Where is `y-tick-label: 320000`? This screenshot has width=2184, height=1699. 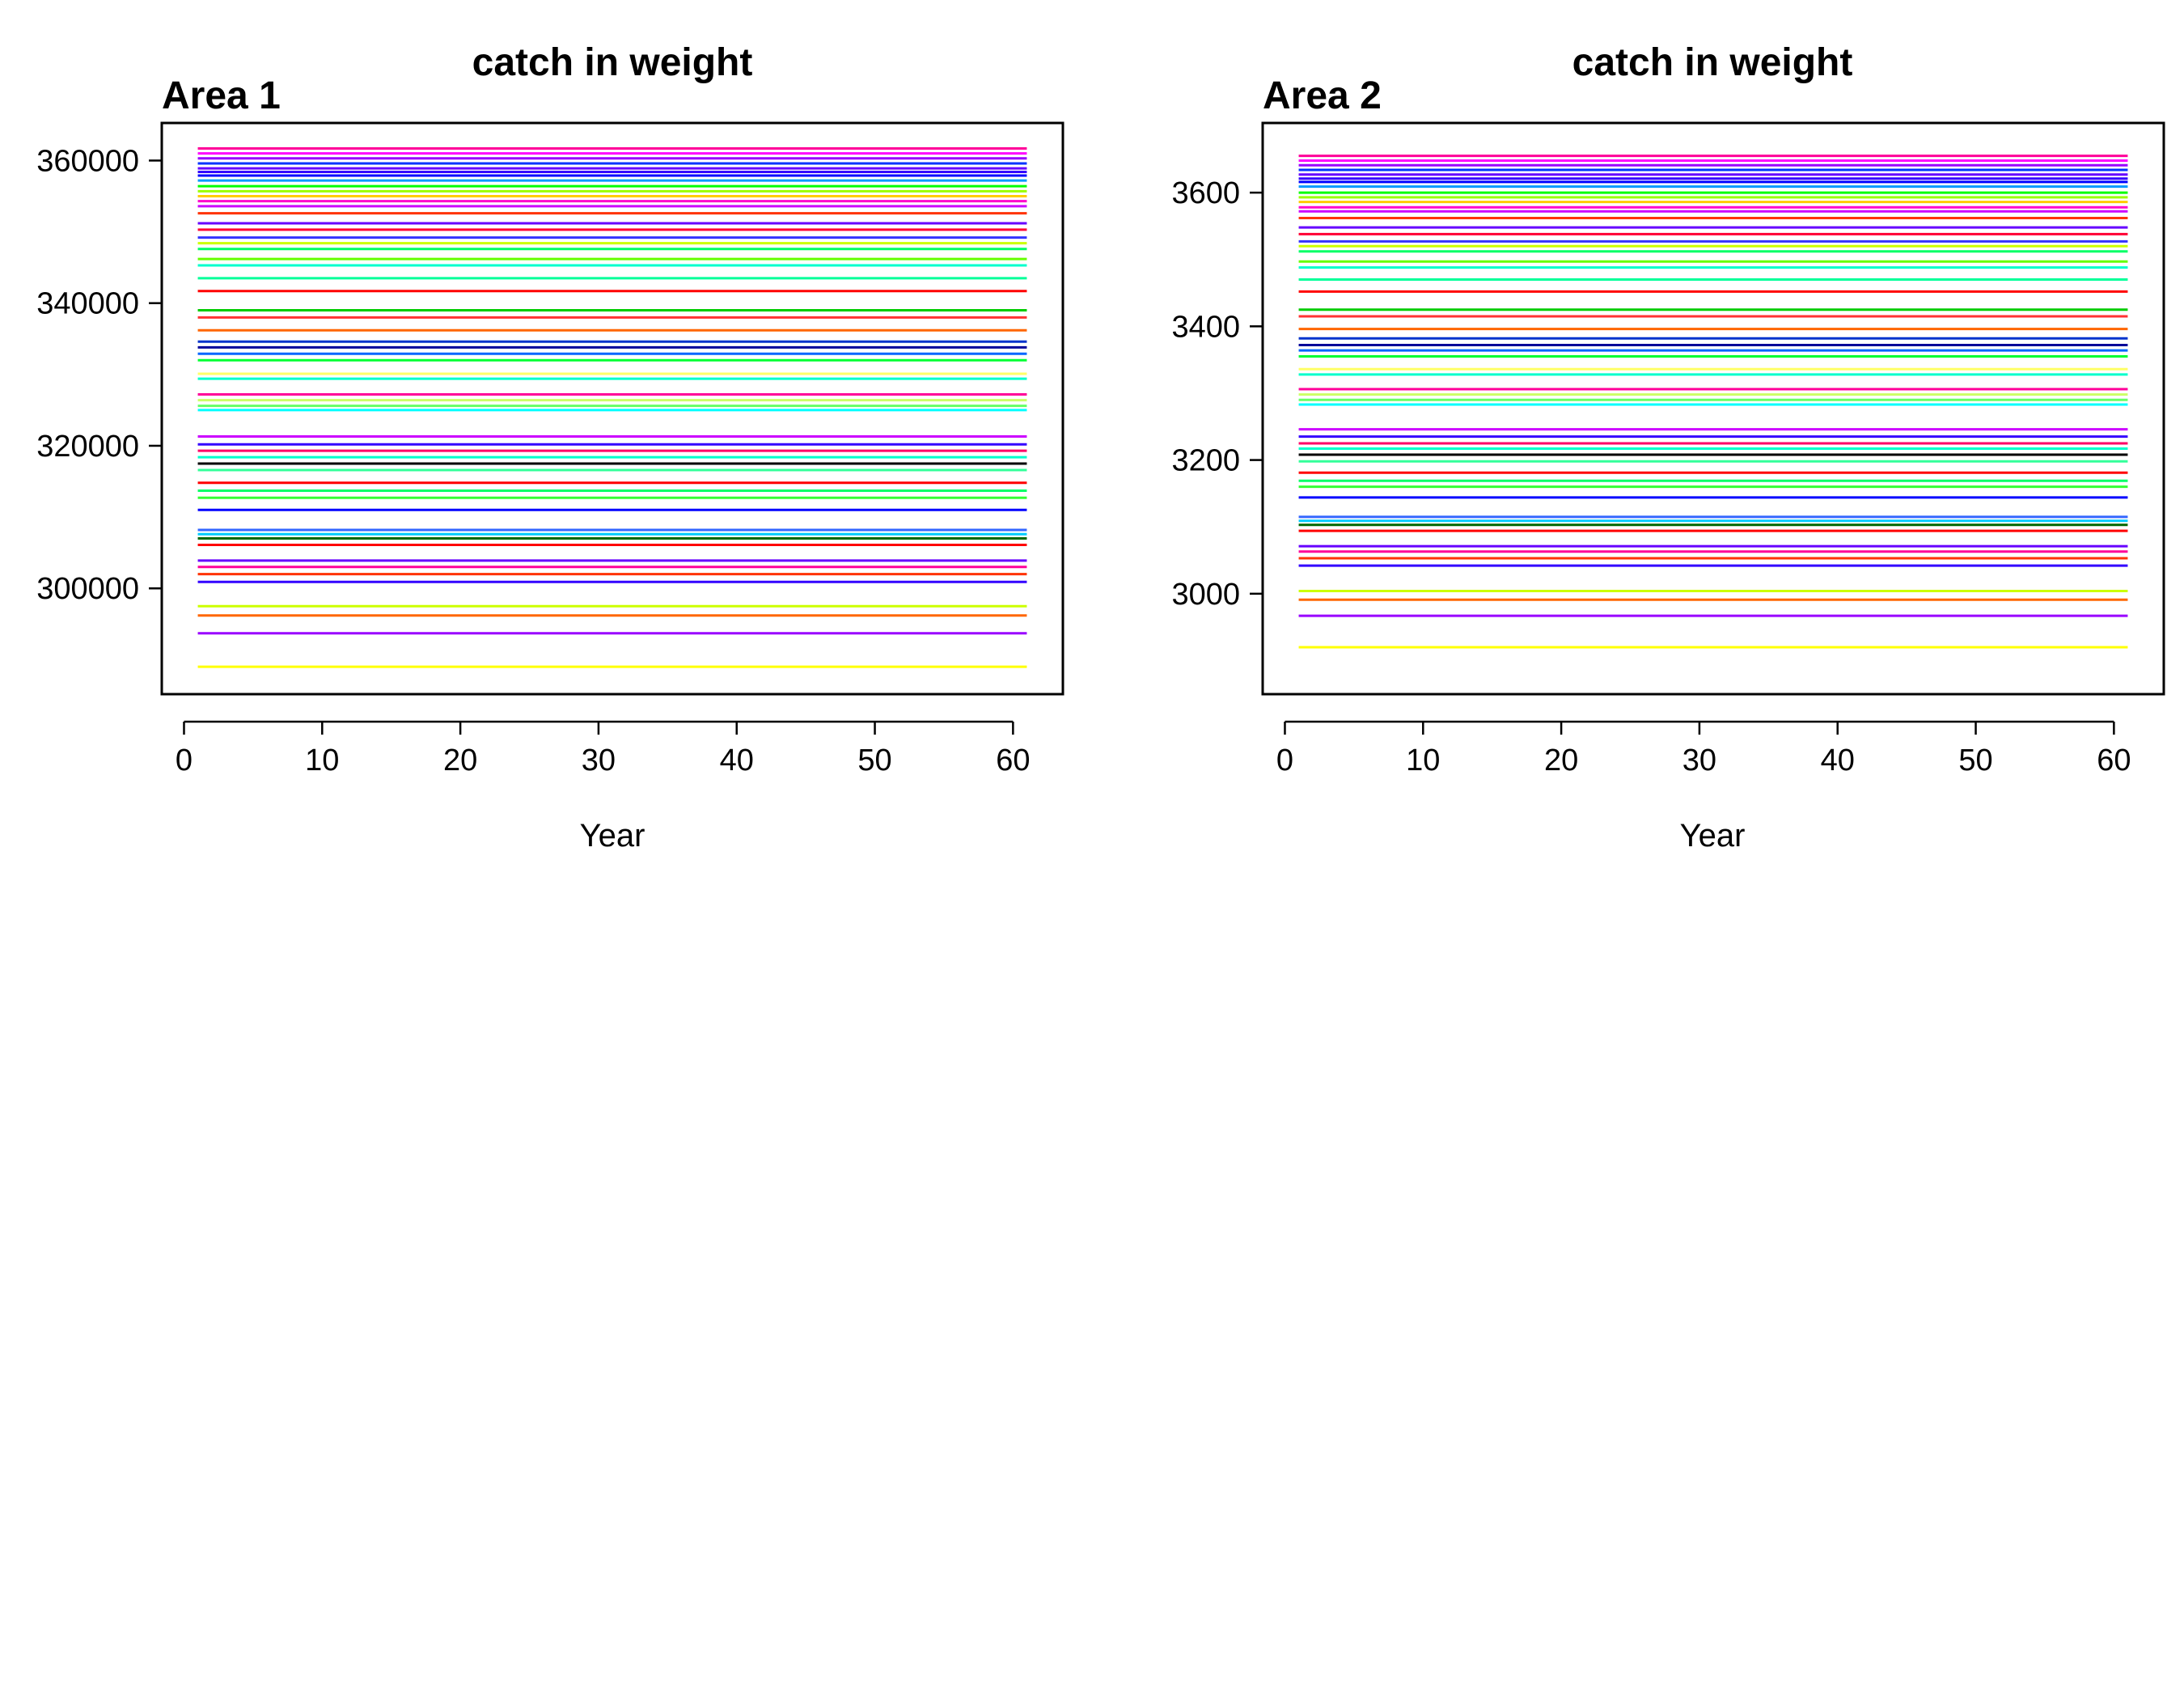 y-tick-label: 320000 is located at coordinates (88, 447).